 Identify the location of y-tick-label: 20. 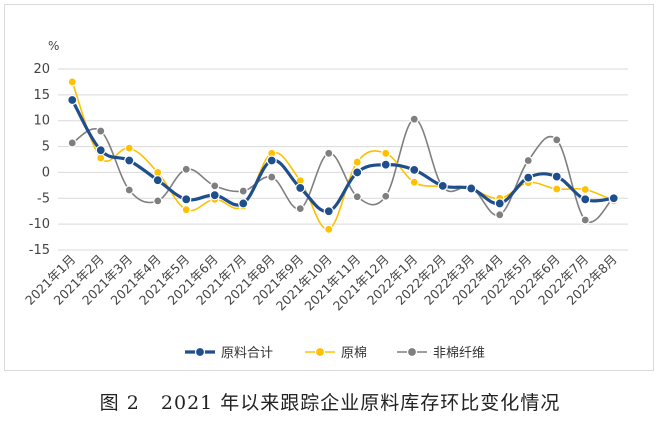
(41, 69).